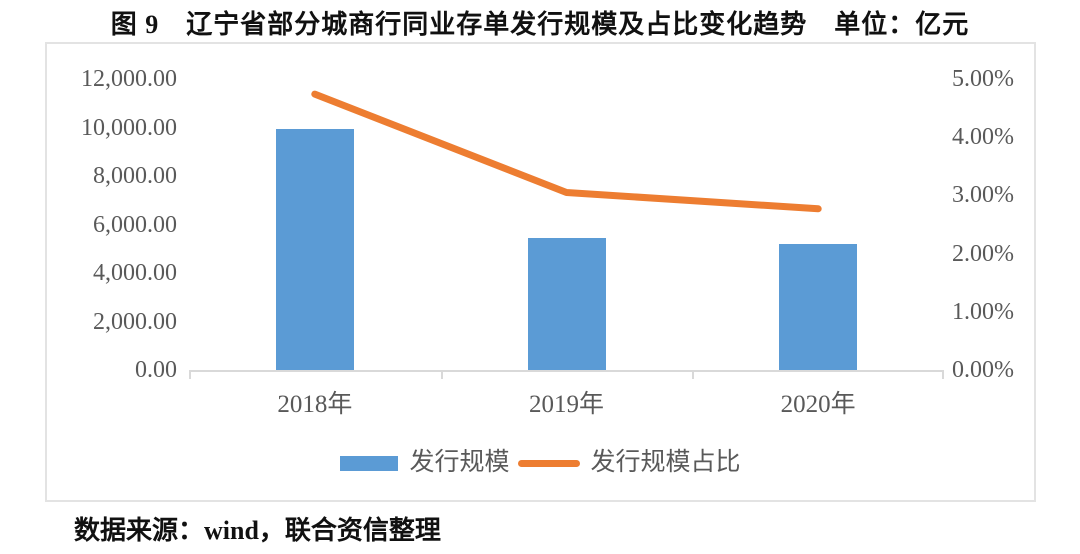 The width and height of the screenshot is (1080, 554). What do you see at coordinates (135, 224) in the screenshot?
I see `left-axis-tick-label: 6,000.00` at bounding box center [135, 224].